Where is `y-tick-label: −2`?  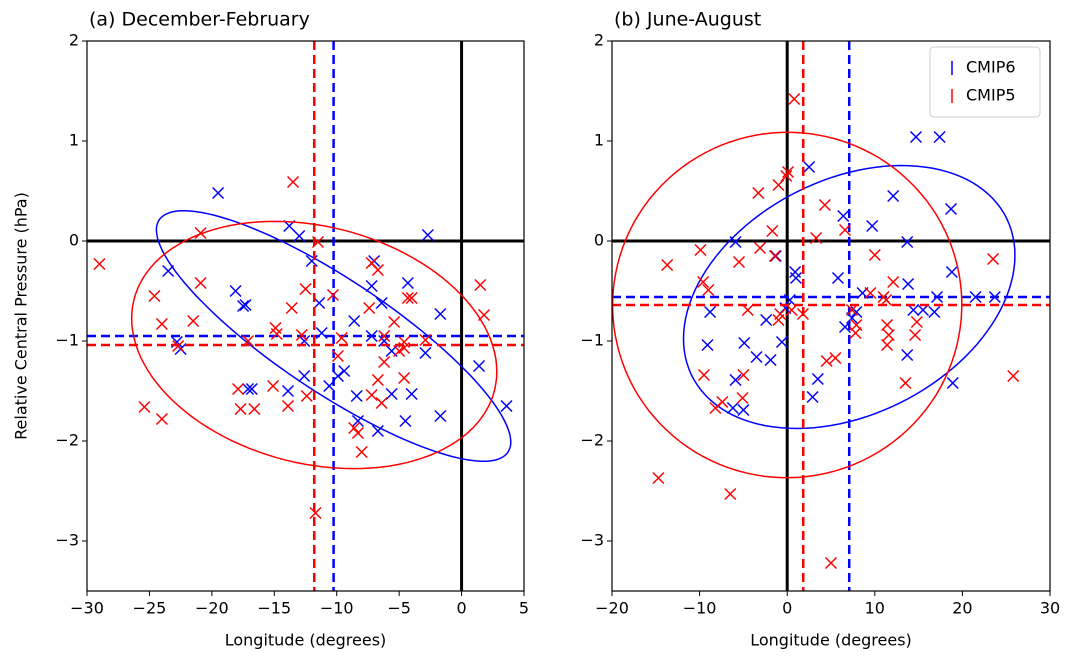
y-tick-label: −2 is located at coordinates (67, 440).